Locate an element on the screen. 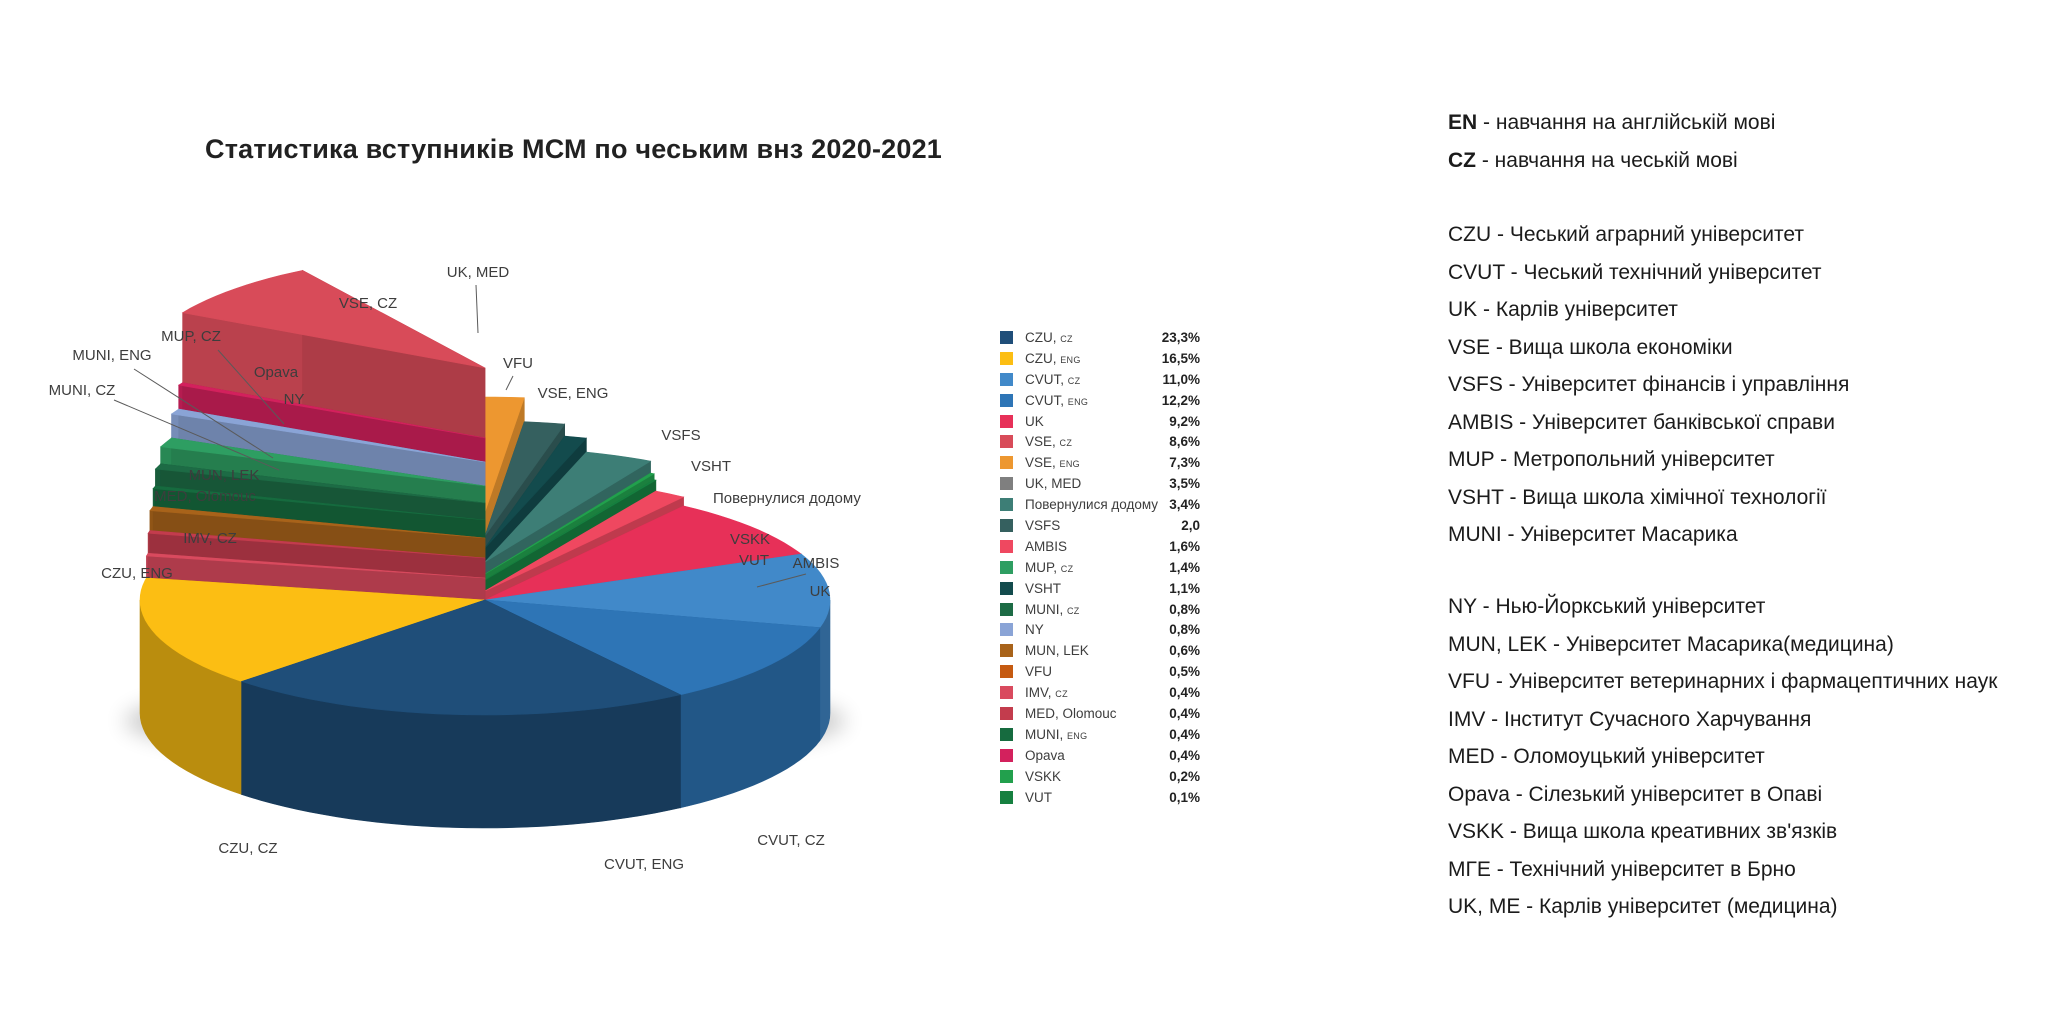 The image size is (2048, 1024). pie-callout-label: MED, Olomouc is located at coordinates (205, 496).